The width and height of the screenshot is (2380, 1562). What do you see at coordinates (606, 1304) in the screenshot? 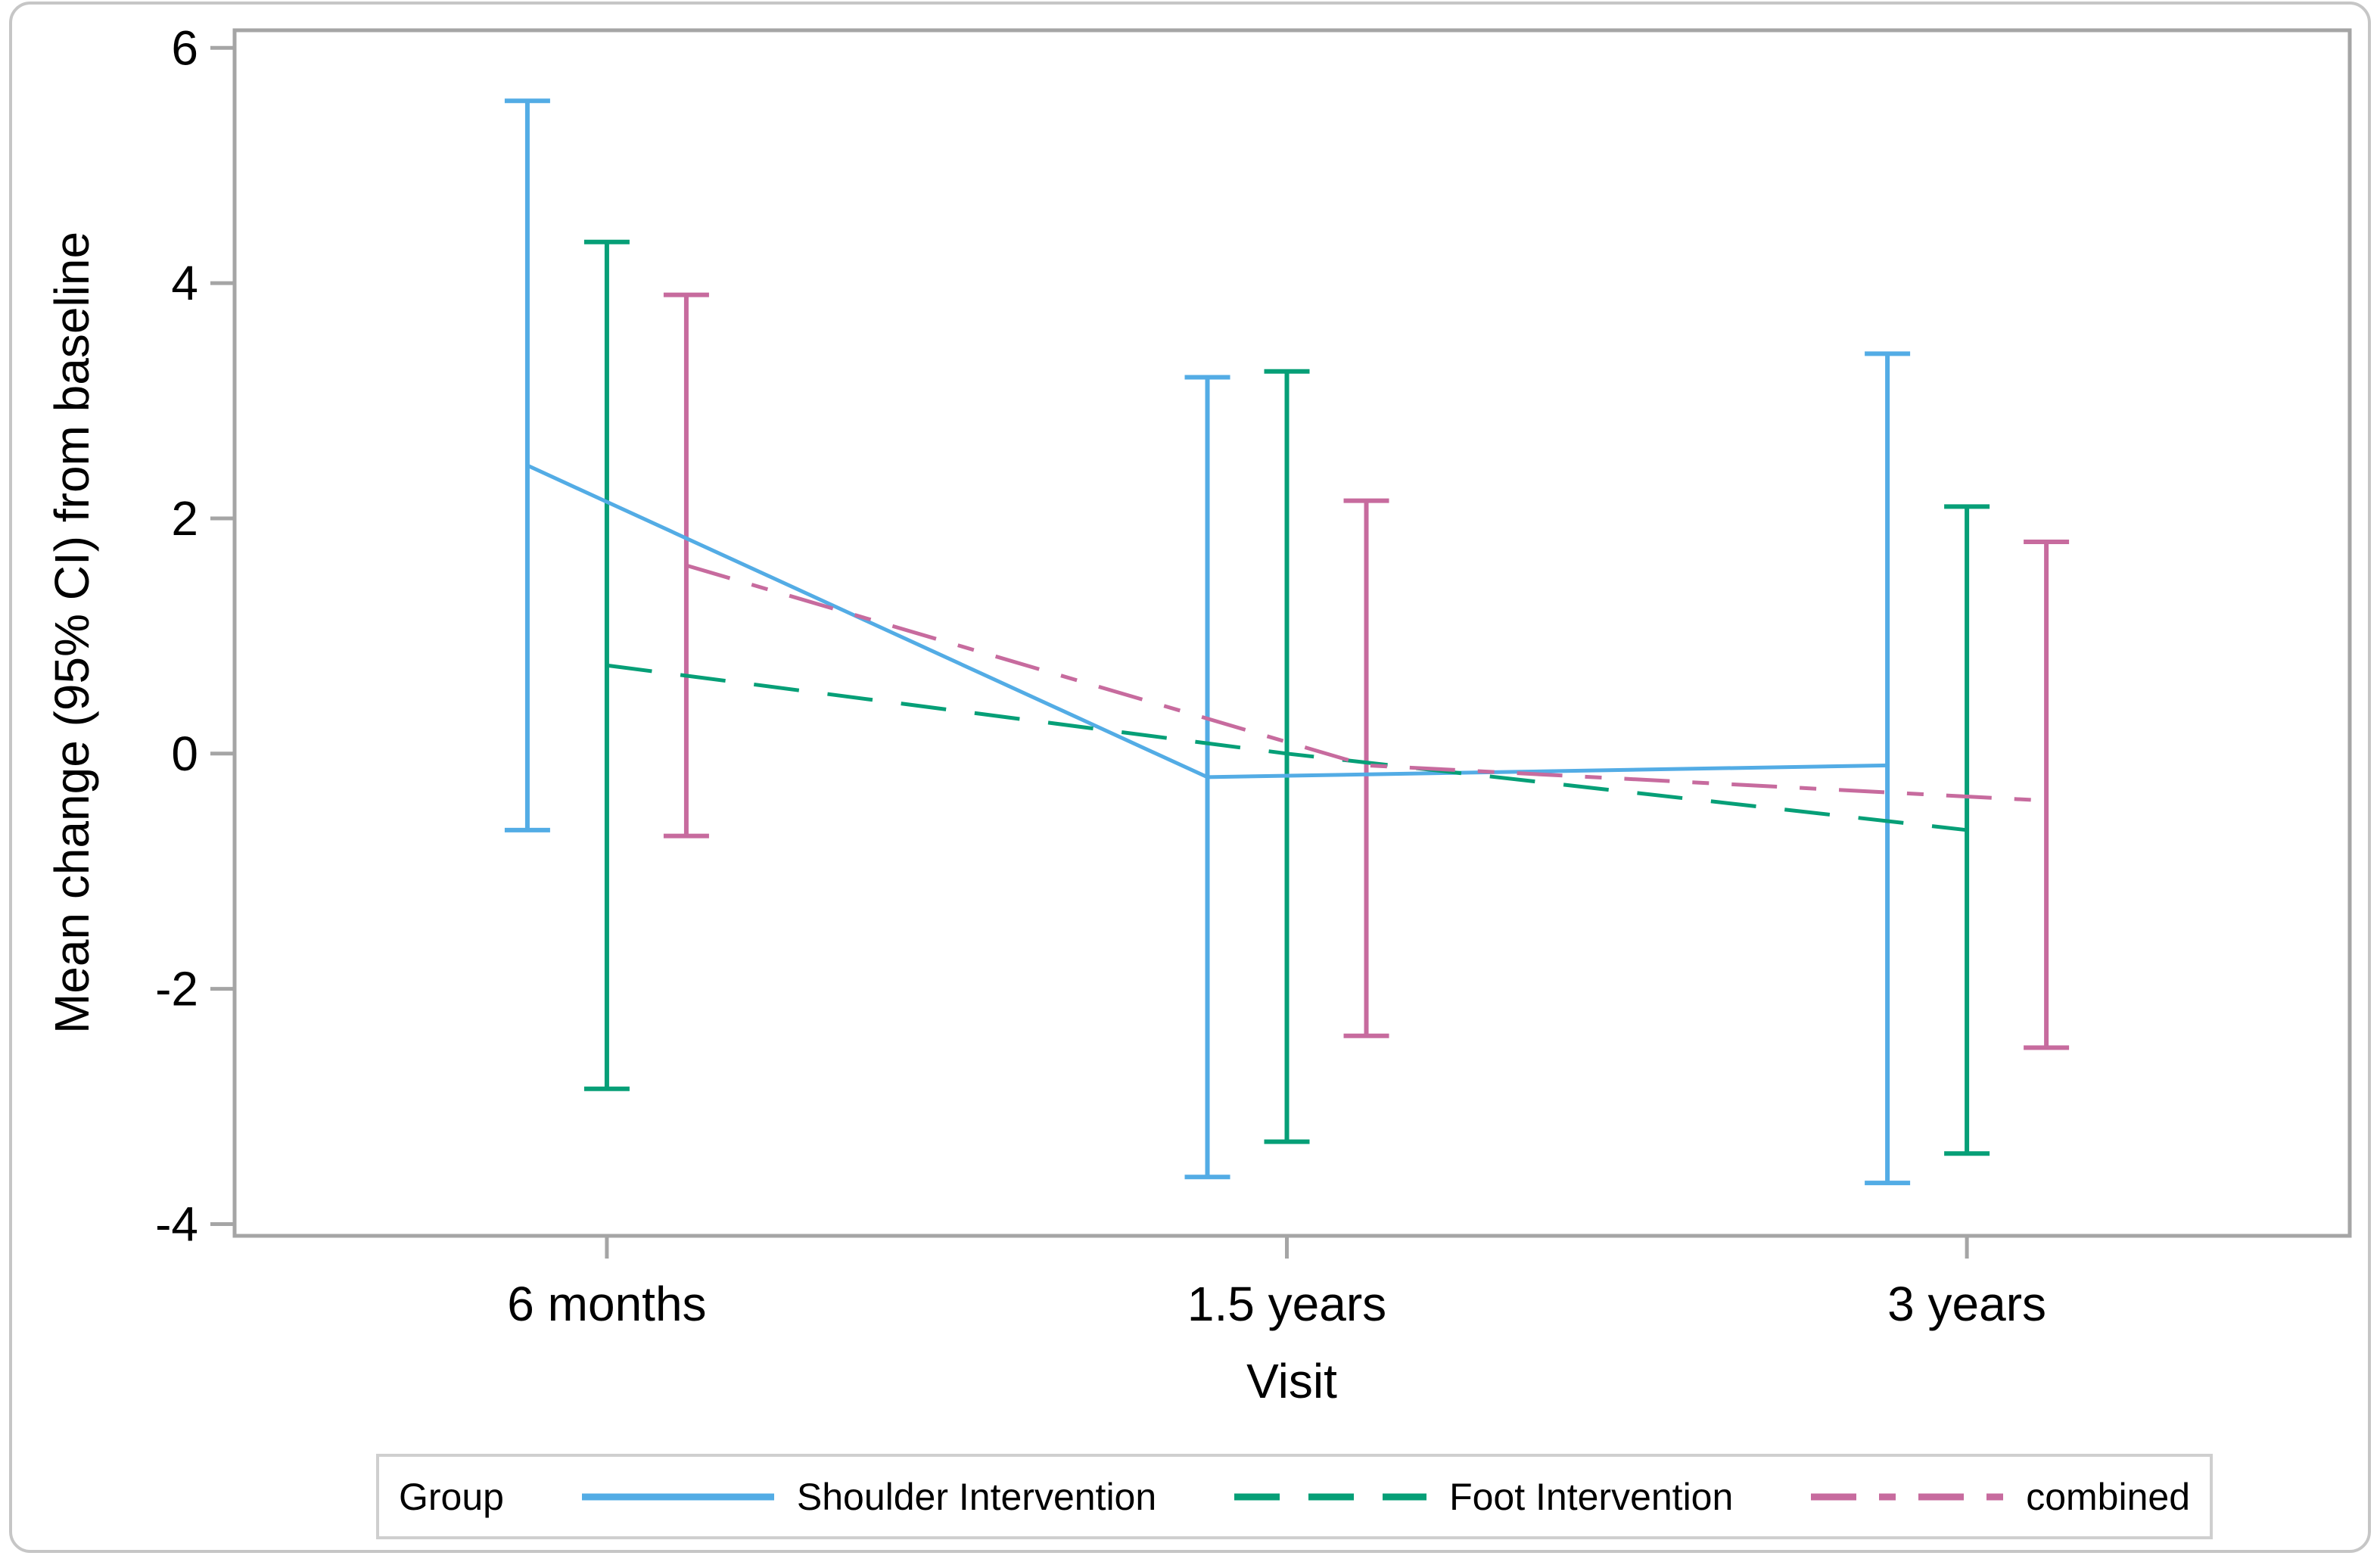
I see `x-tick-label: 6 months` at bounding box center [606, 1304].